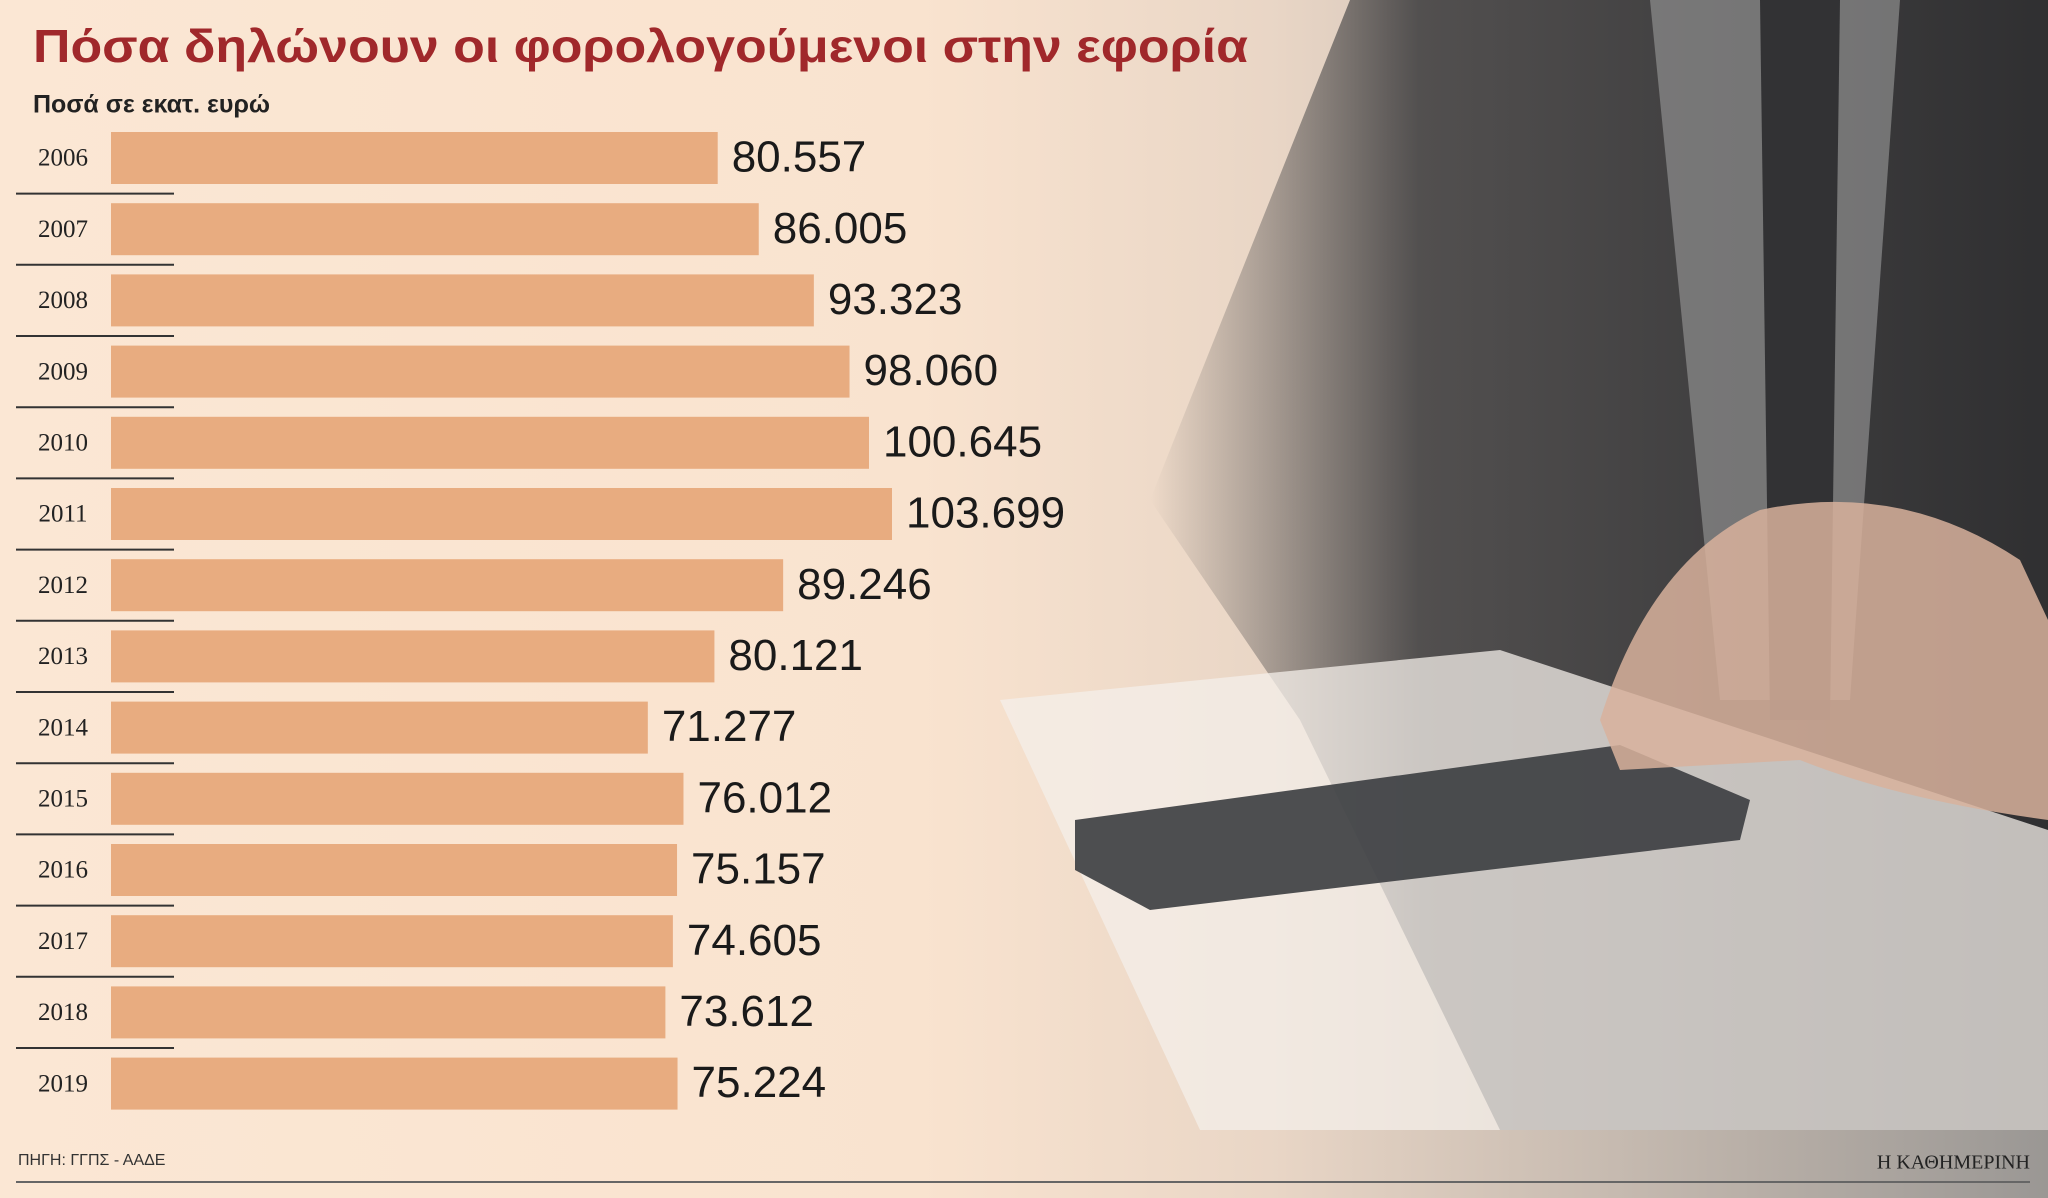  Describe the element at coordinates (63, 229) in the screenshot. I see `y-tick-label: 2007` at that location.